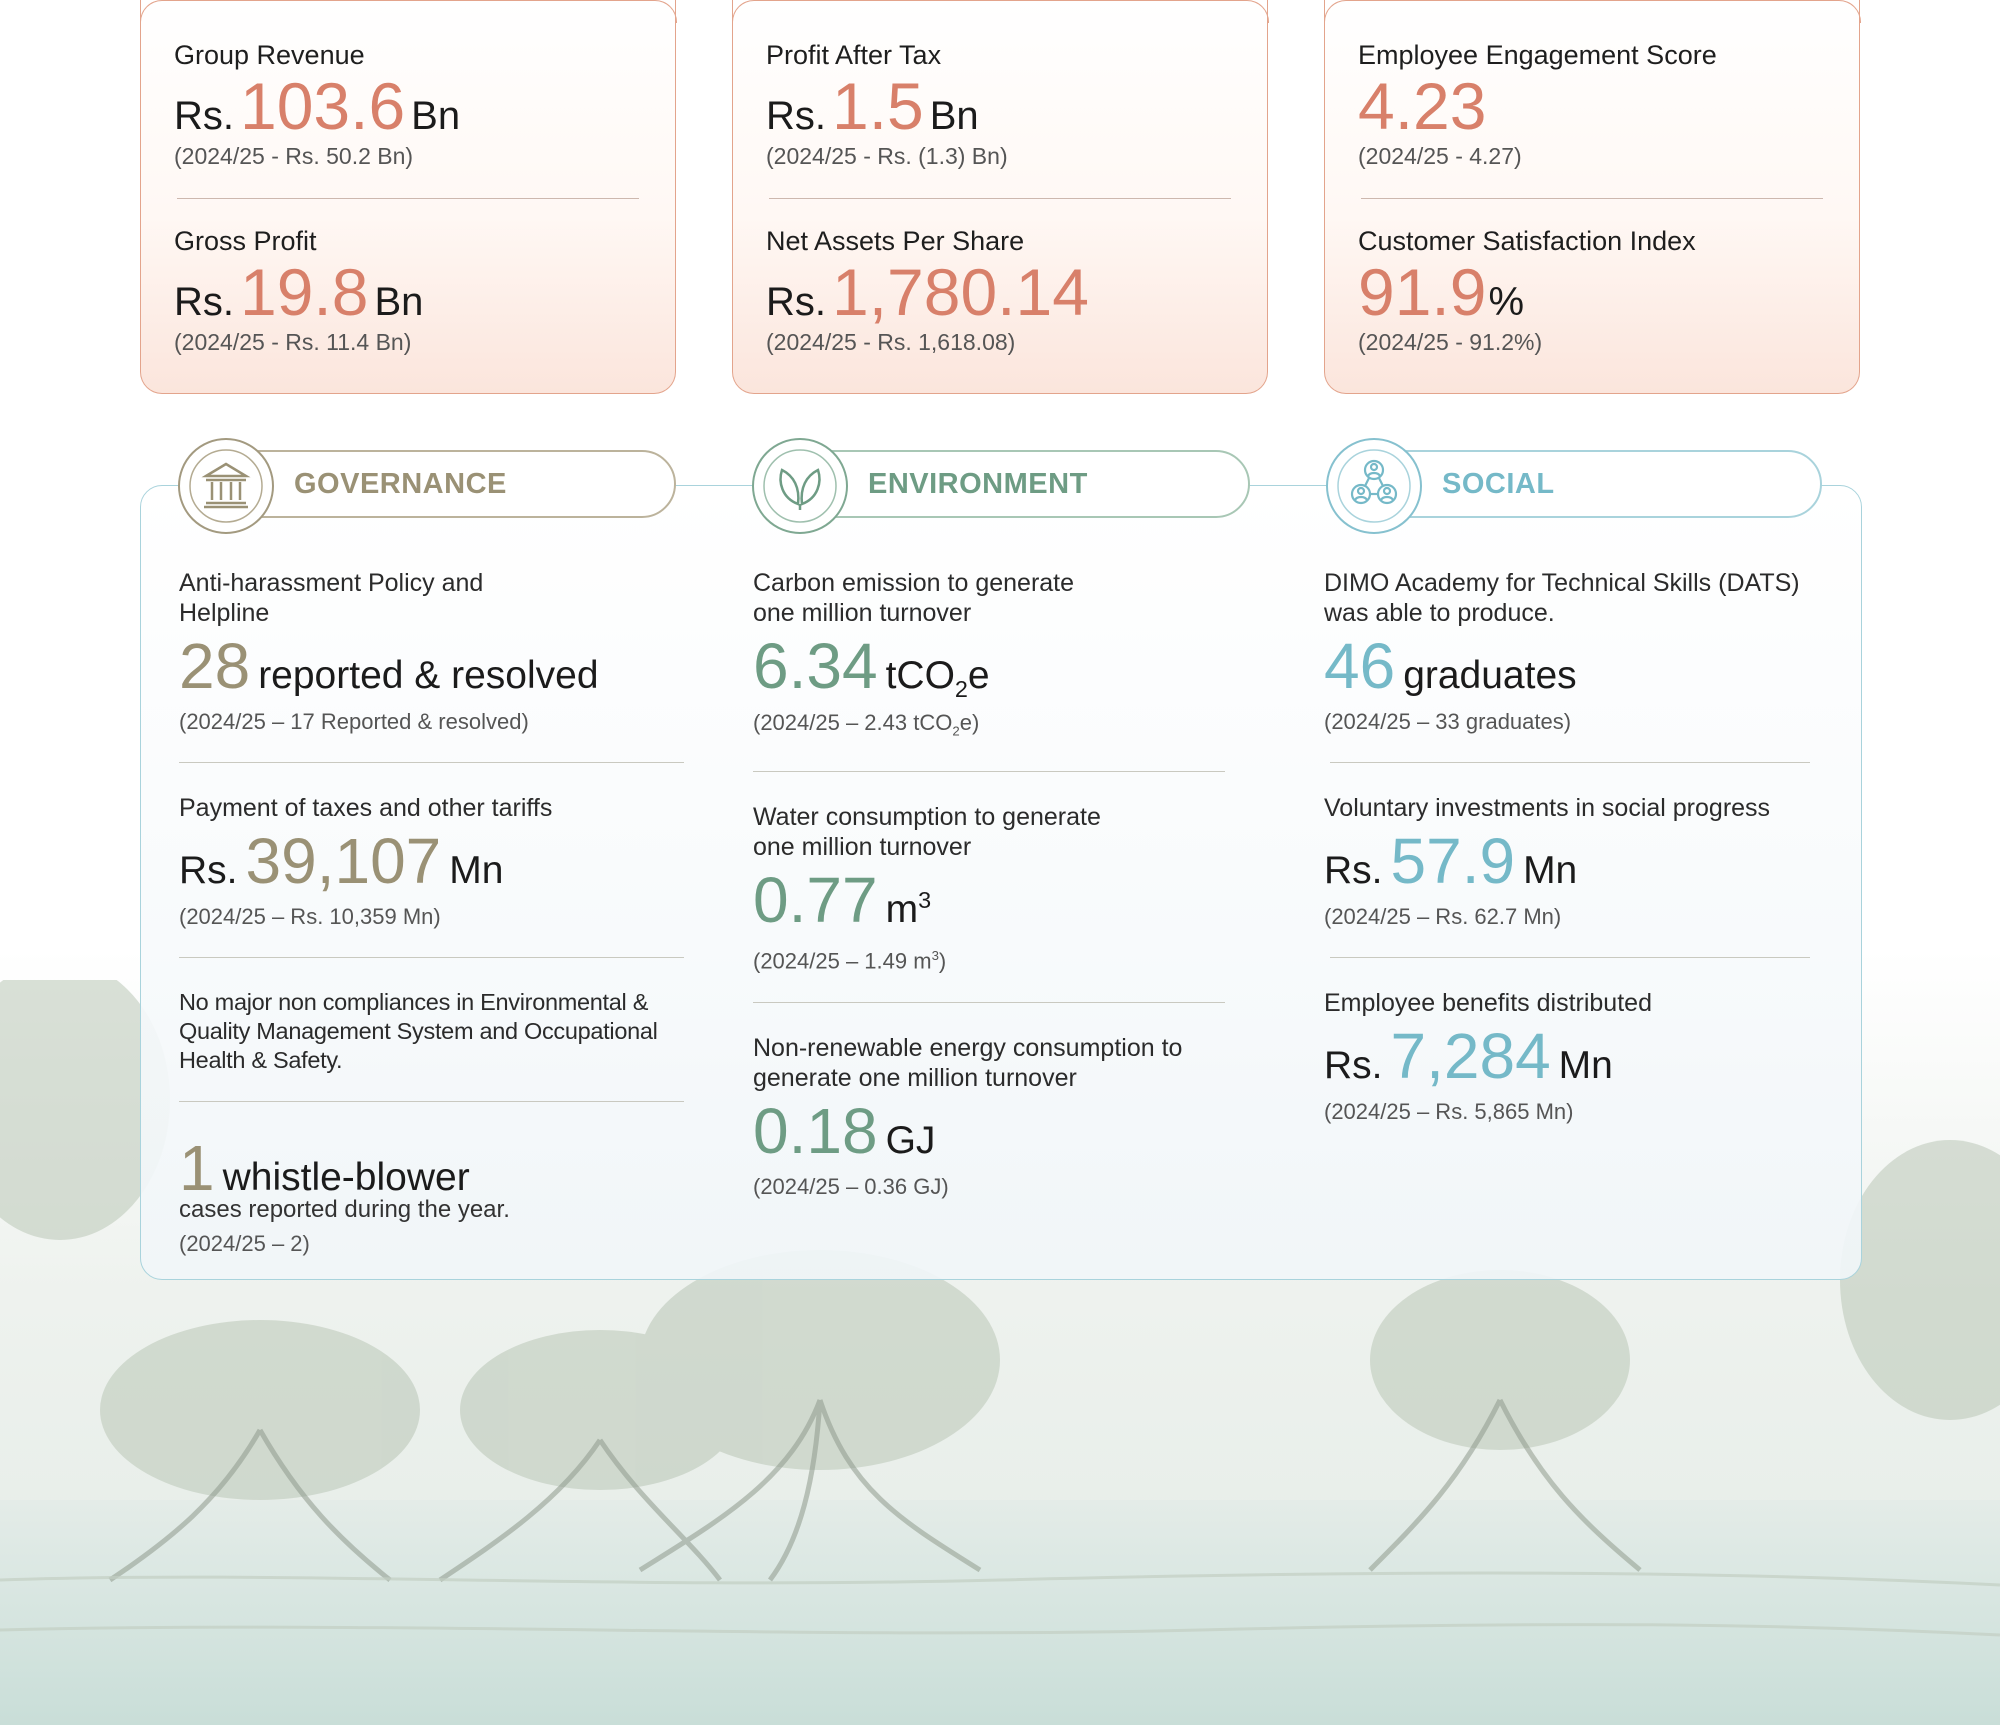 This screenshot has width=2000, height=1725. I want to click on label-line: Water consumption to generate, so click(927, 817).